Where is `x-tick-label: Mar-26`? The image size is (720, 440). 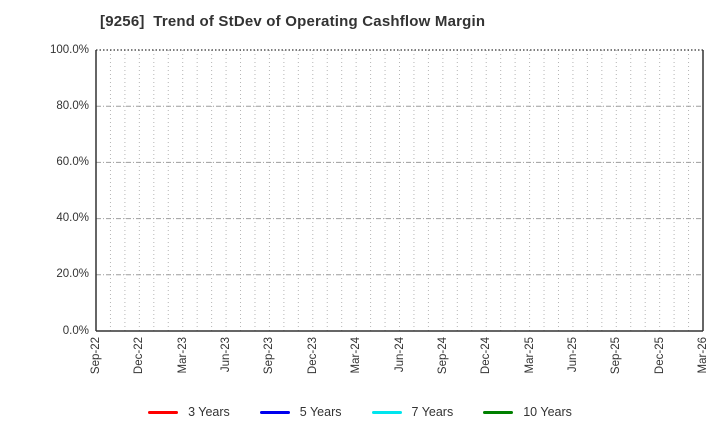 x-tick-label: Mar-26 is located at coordinates (703, 355).